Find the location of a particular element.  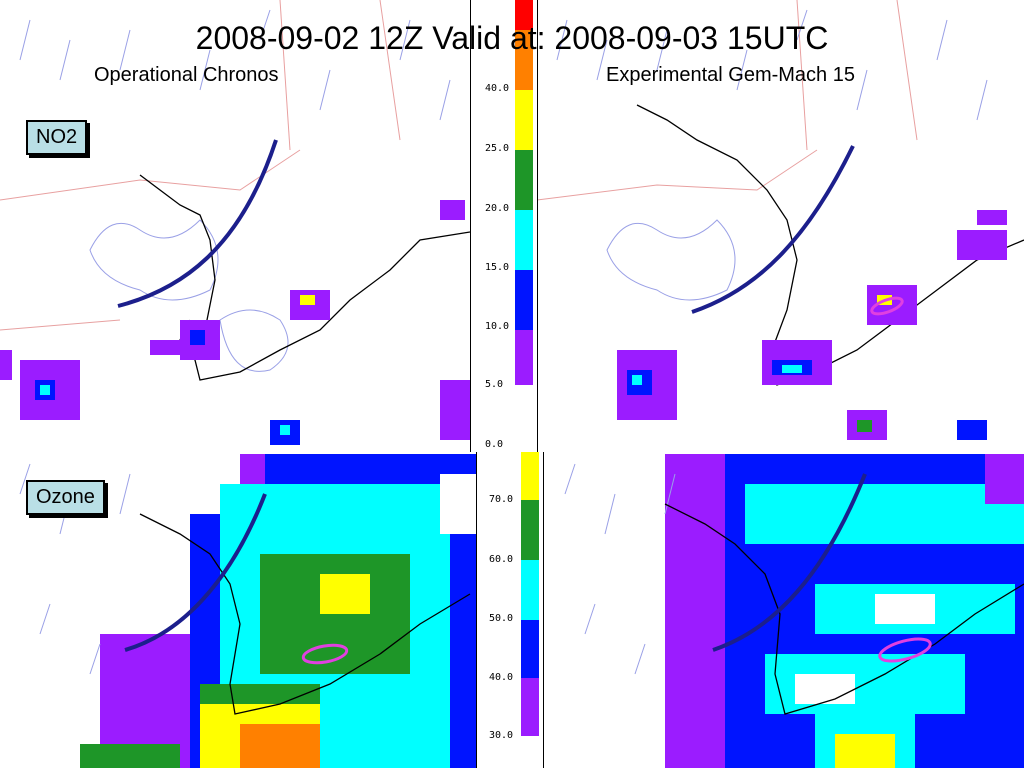

no2-colorbar-tick: 5.0 is located at coordinates (494, 384).